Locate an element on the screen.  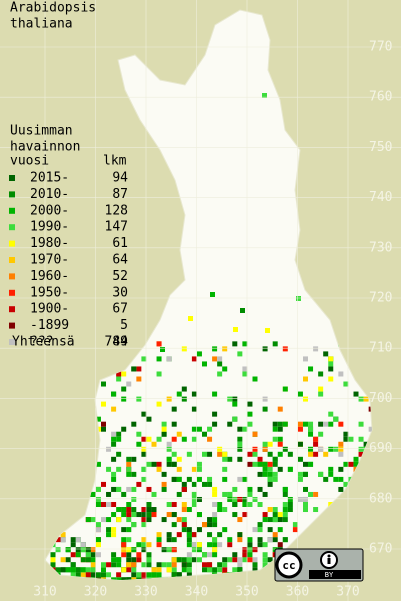
northing-label: 700 is located at coordinates (380, 398).